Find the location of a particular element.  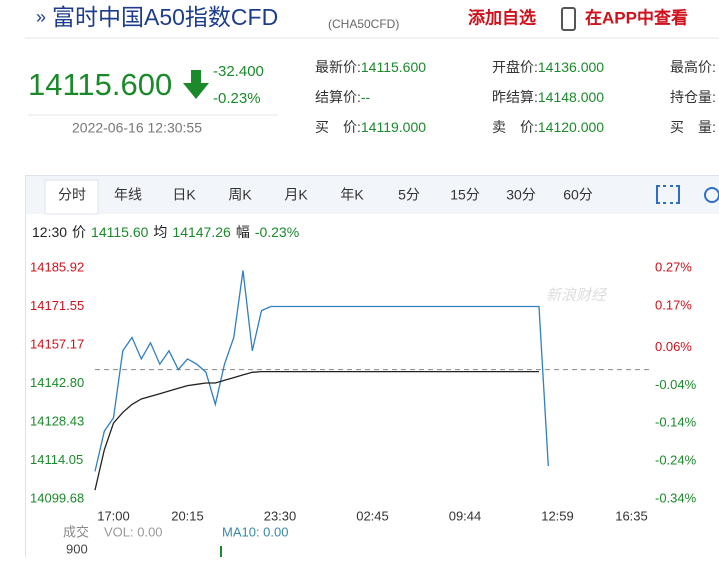

tab: 日K is located at coordinates (184, 195).